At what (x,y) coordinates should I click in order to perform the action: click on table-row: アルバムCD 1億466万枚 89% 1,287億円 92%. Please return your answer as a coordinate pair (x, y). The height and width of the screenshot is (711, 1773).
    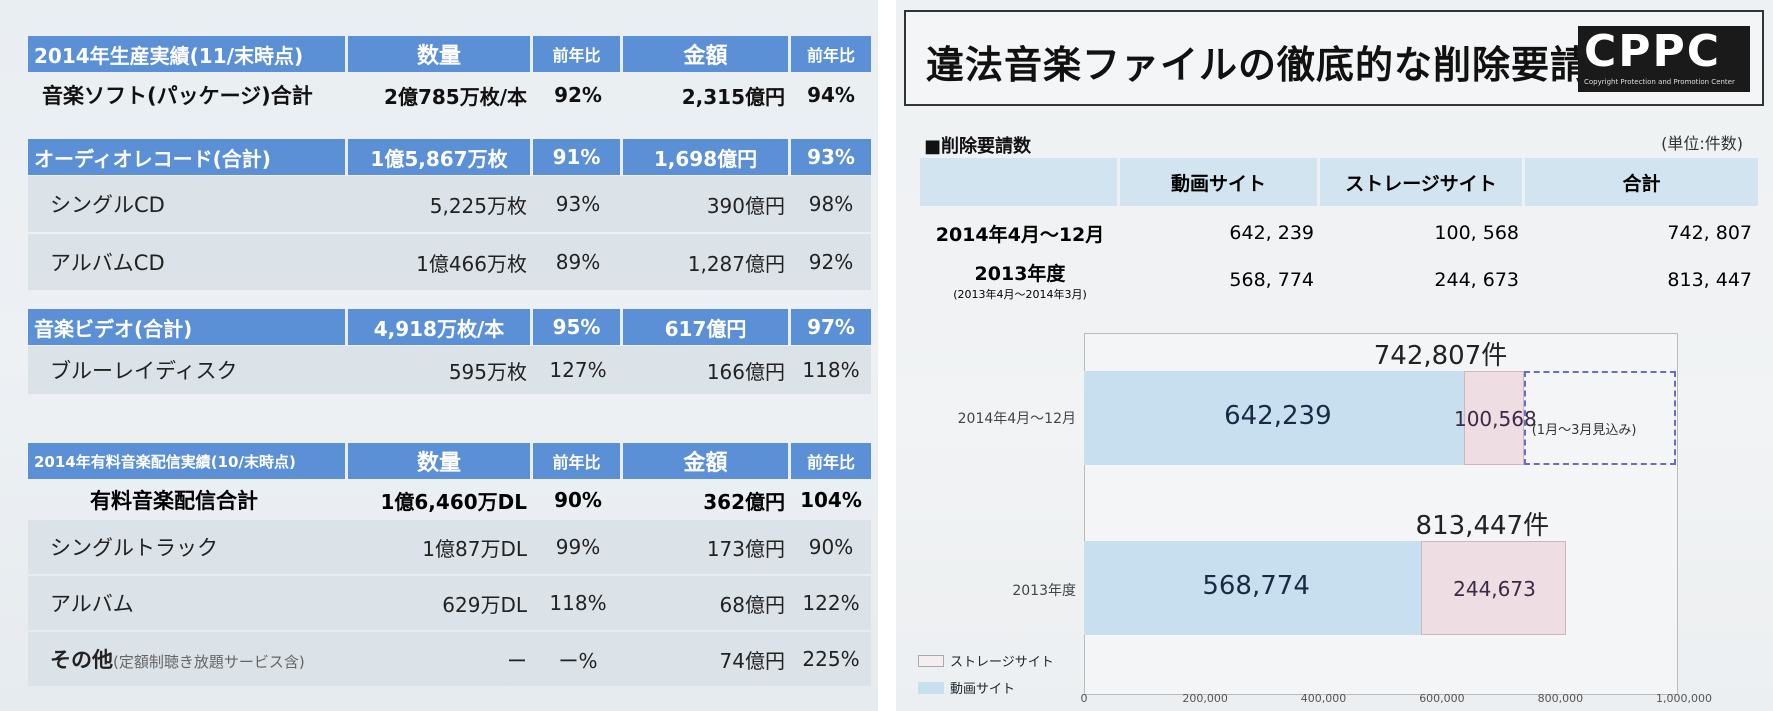
    Looking at the image, I should click on (449, 262).